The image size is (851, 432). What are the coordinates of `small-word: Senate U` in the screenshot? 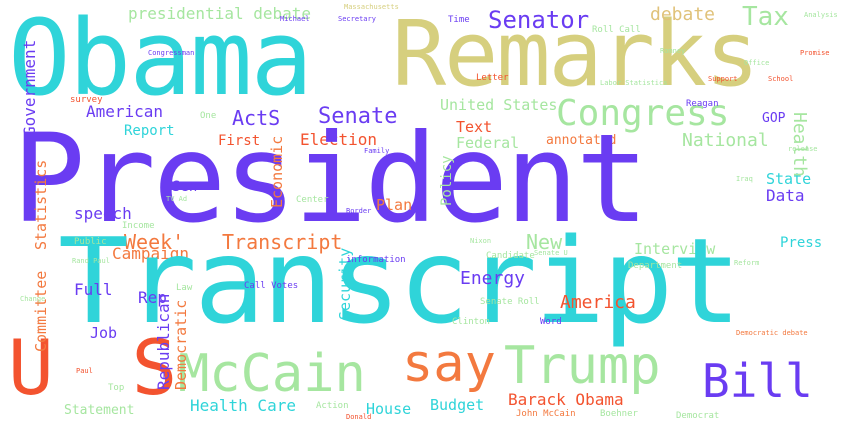 It's located at (551, 253).